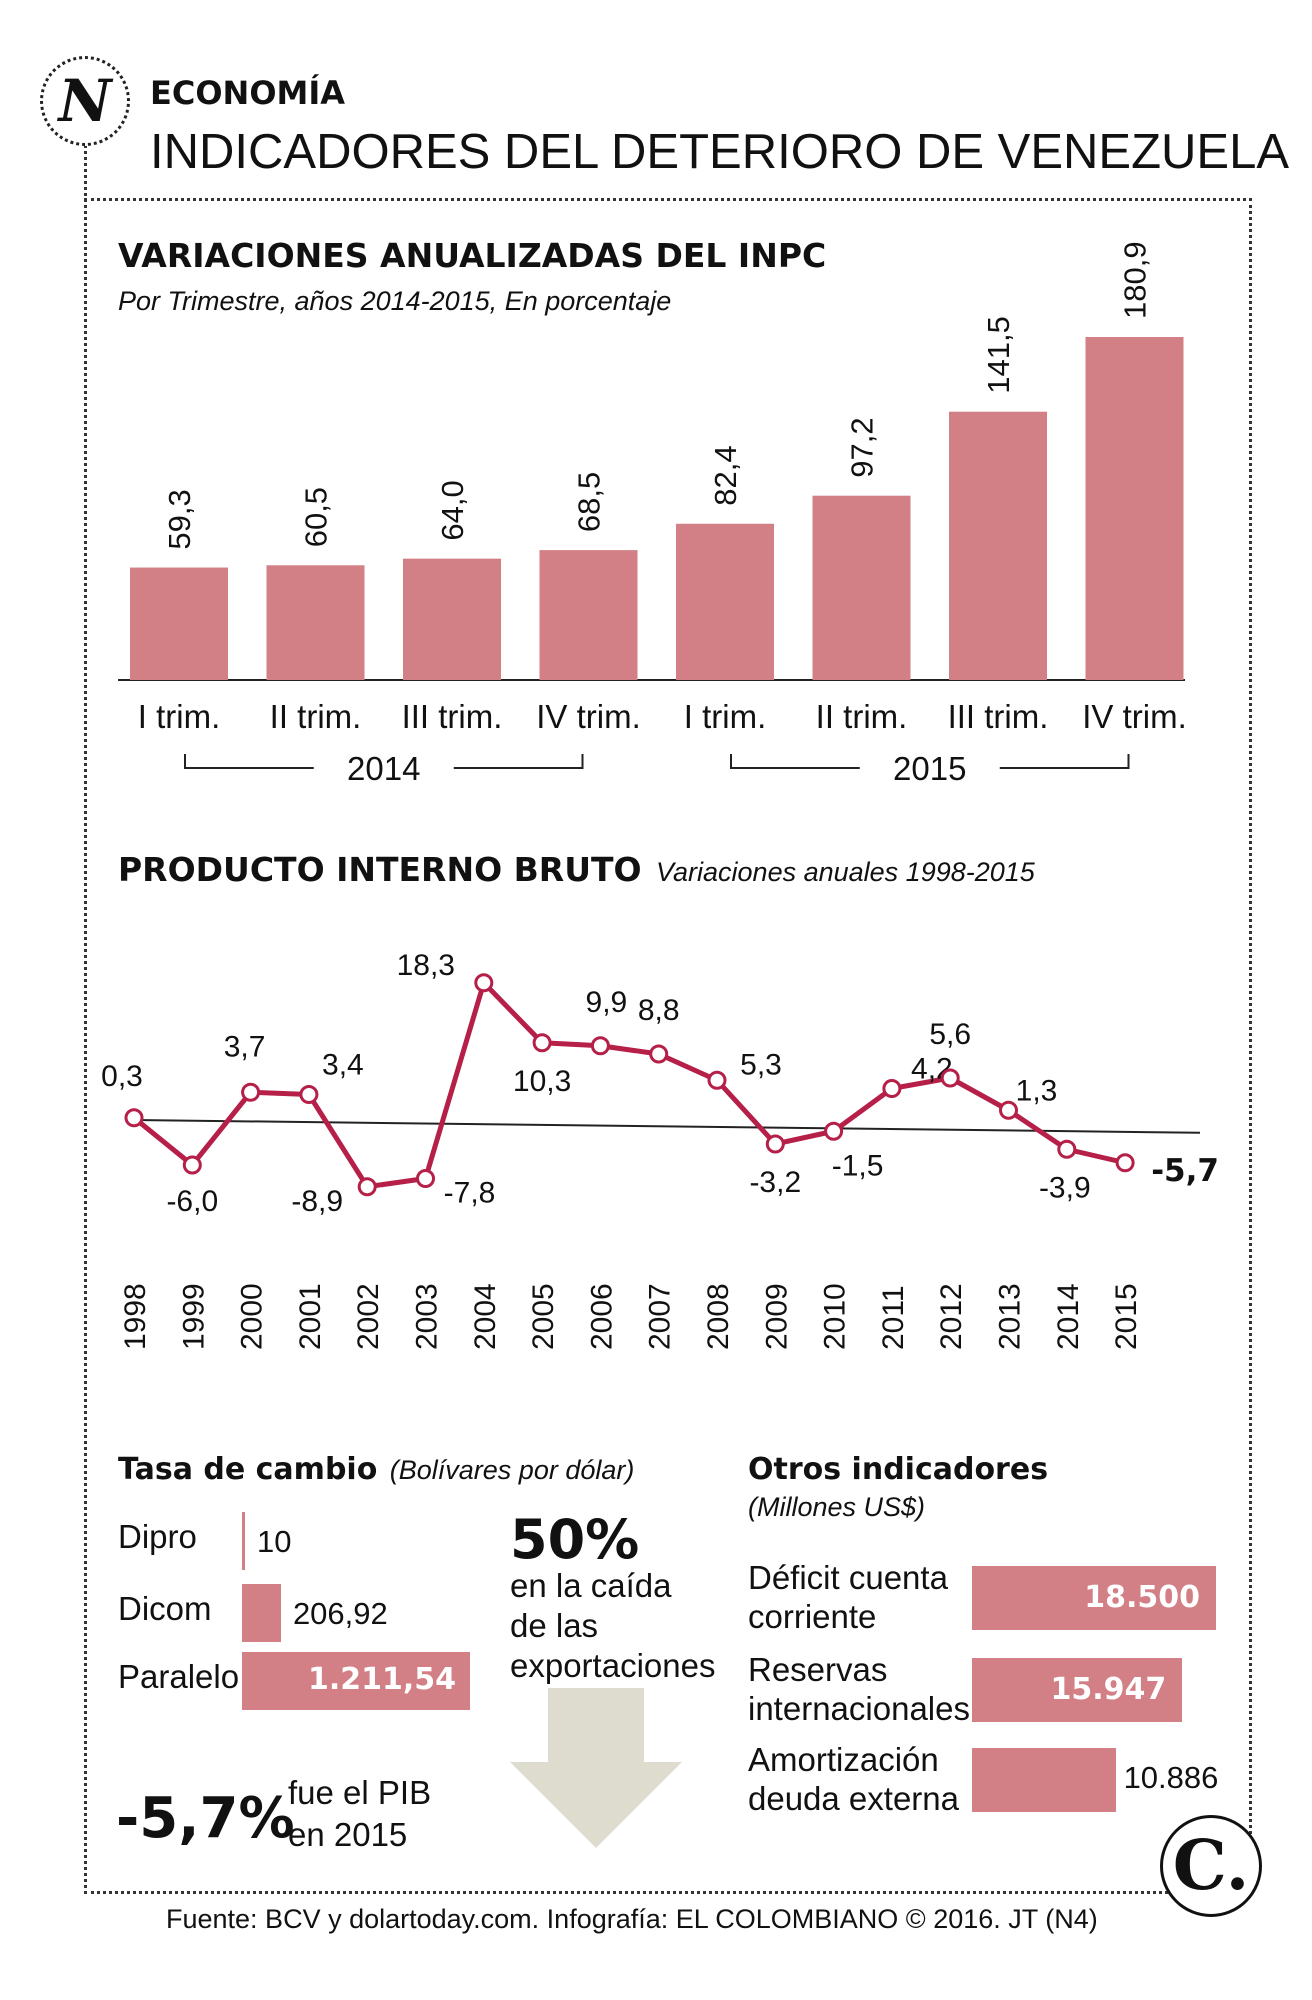  What do you see at coordinates (761, 1064) in the screenshot?
I see `pib-value-label: 5,3` at bounding box center [761, 1064].